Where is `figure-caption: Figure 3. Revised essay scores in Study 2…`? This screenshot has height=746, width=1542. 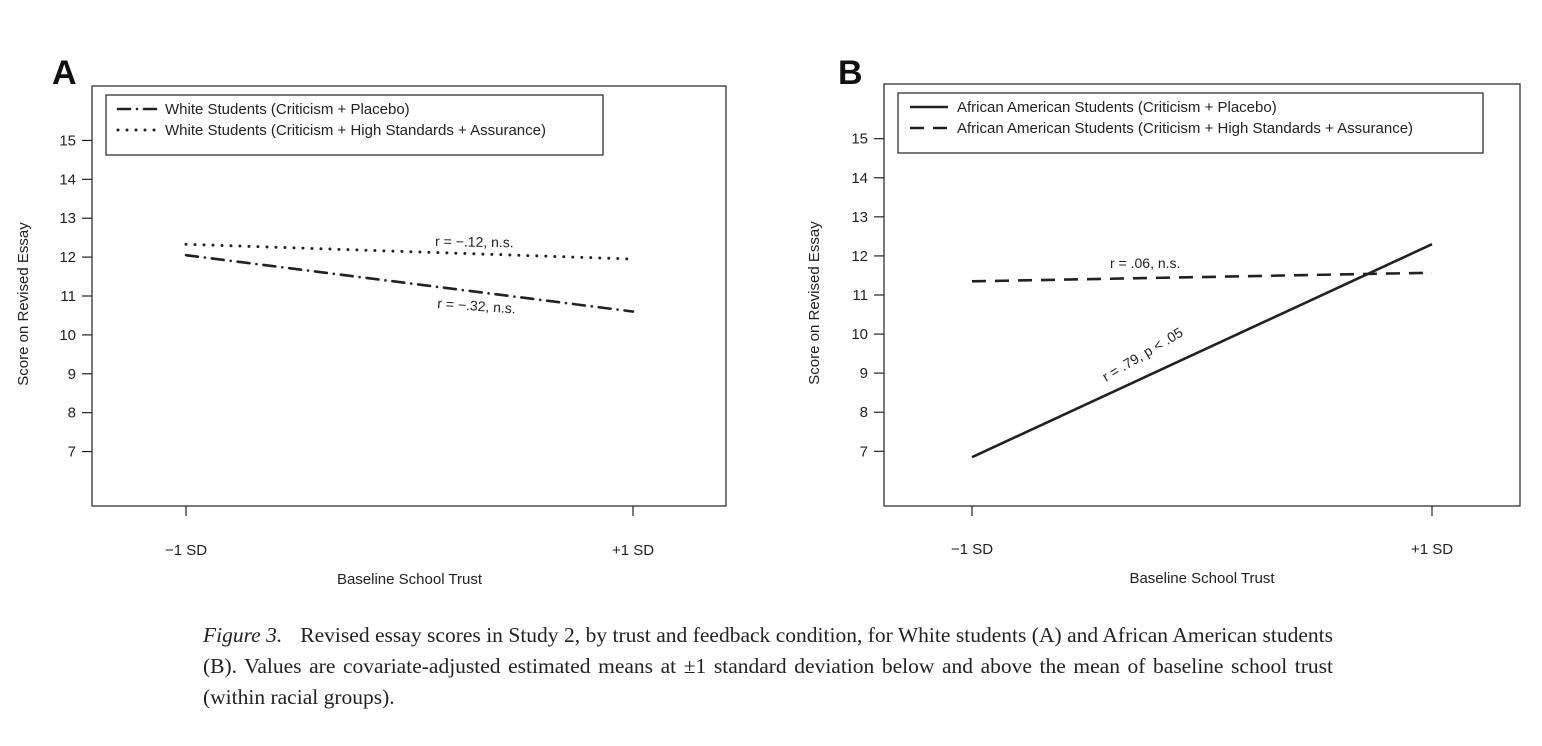 figure-caption: Figure 3. Revised essay scores in Study 2… is located at coordinates (768, 666).